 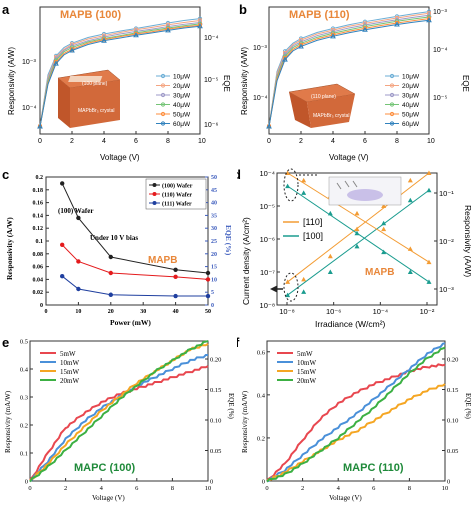 I want to click on xtick-e-1: 2, so click(x=65, y=488).